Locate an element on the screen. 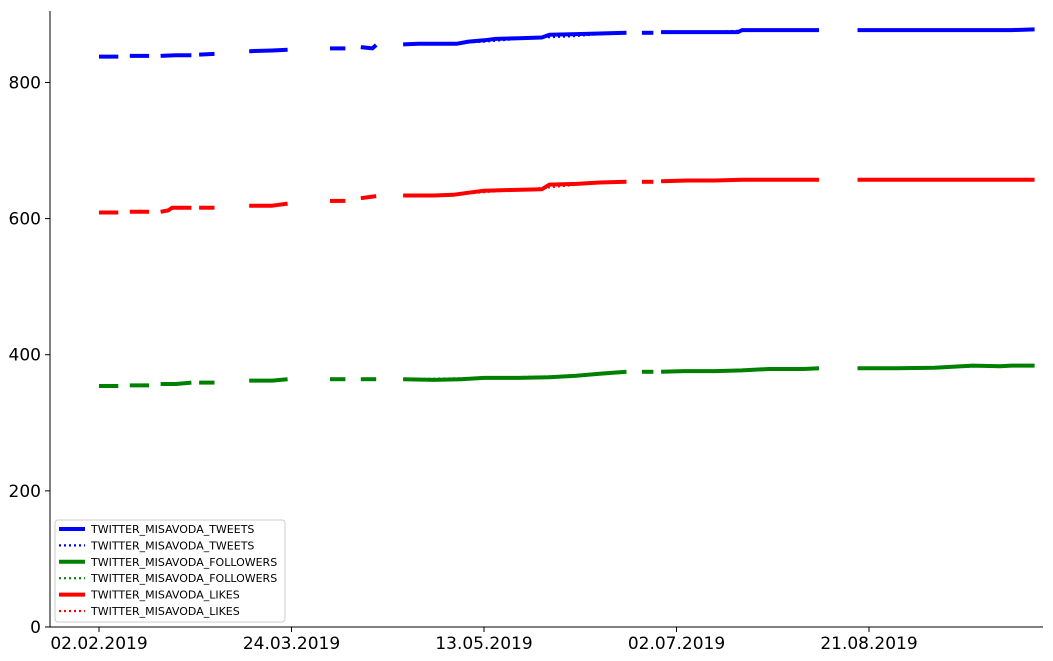  x-tick-label: 02.02.2019 is located at coordinates (98, 644).